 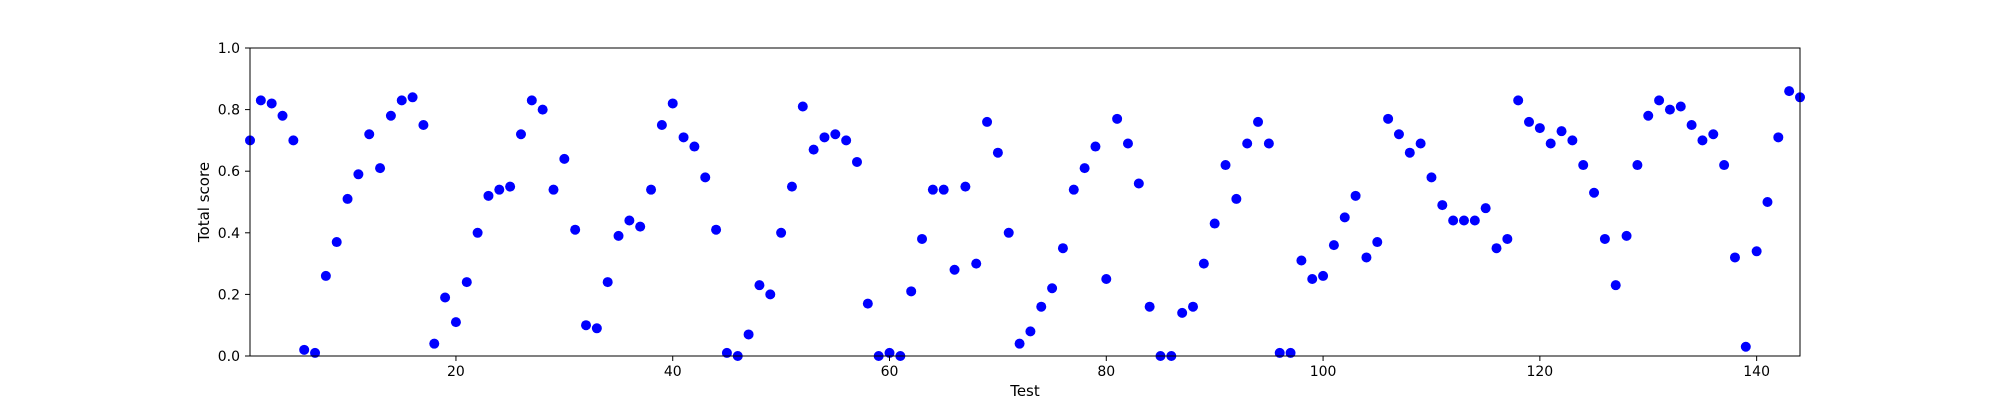 I want to click on y-axis-label: Total score, so click(x=204, y=202).